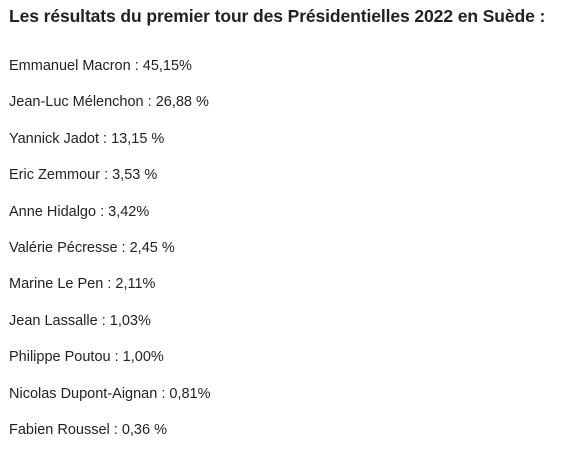  Describe the element at coordinates (109, 102) in the screenshot. I see `result-item-melenchon: Jean-Luc Mélenchon : 26,88 %` at that location.